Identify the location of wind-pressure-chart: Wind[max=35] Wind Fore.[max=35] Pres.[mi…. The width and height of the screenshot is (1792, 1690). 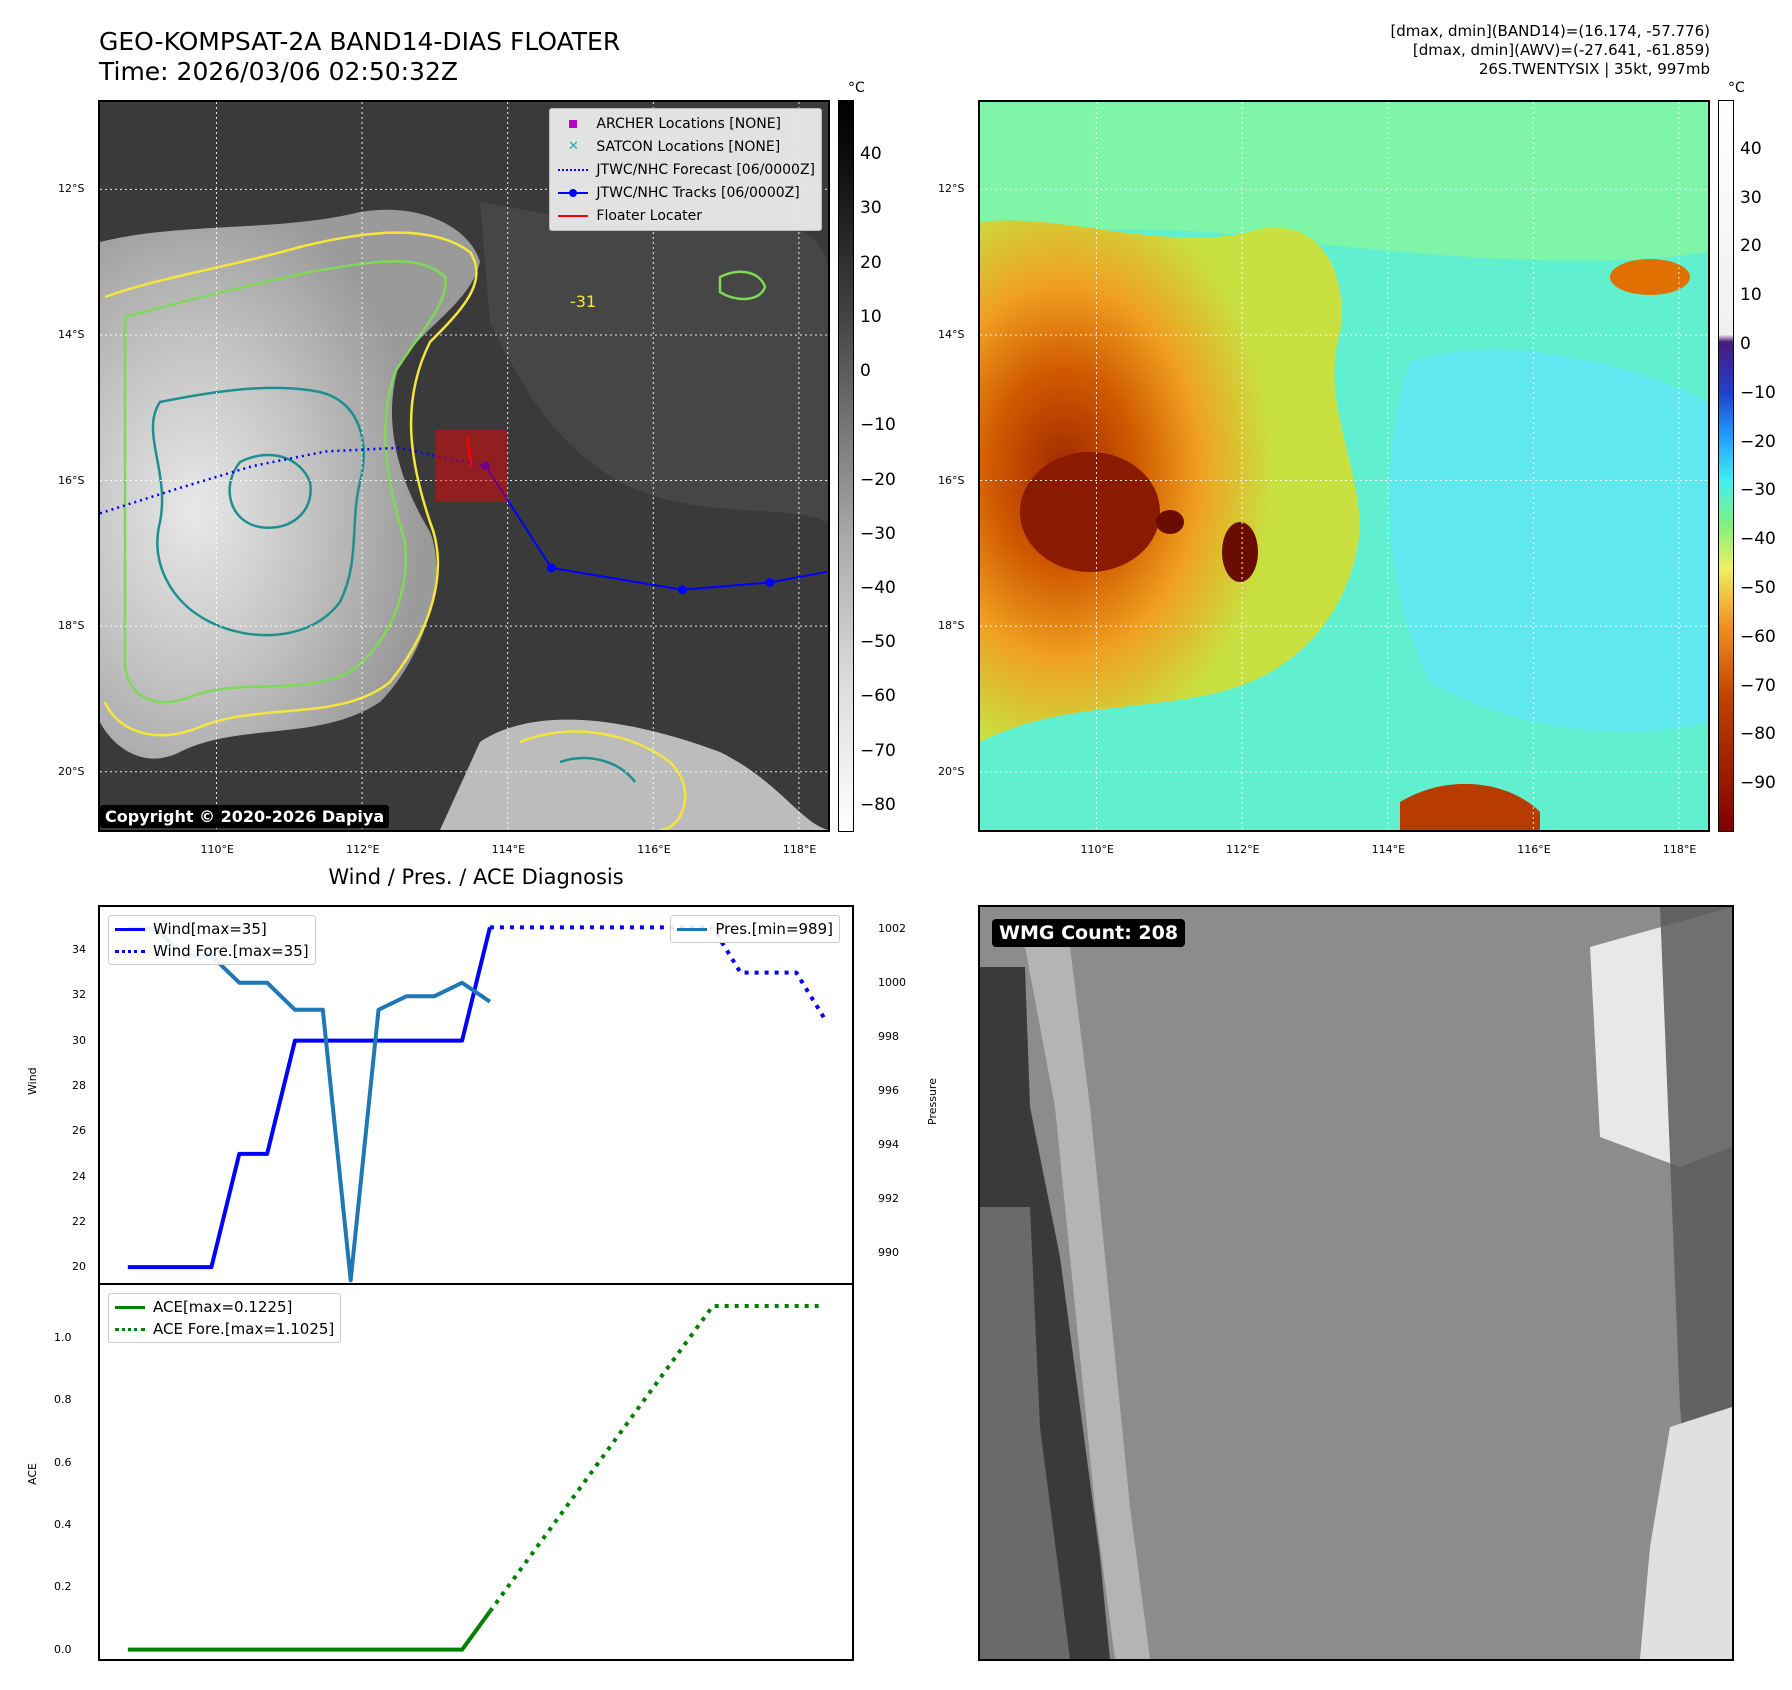
(476, 1095).